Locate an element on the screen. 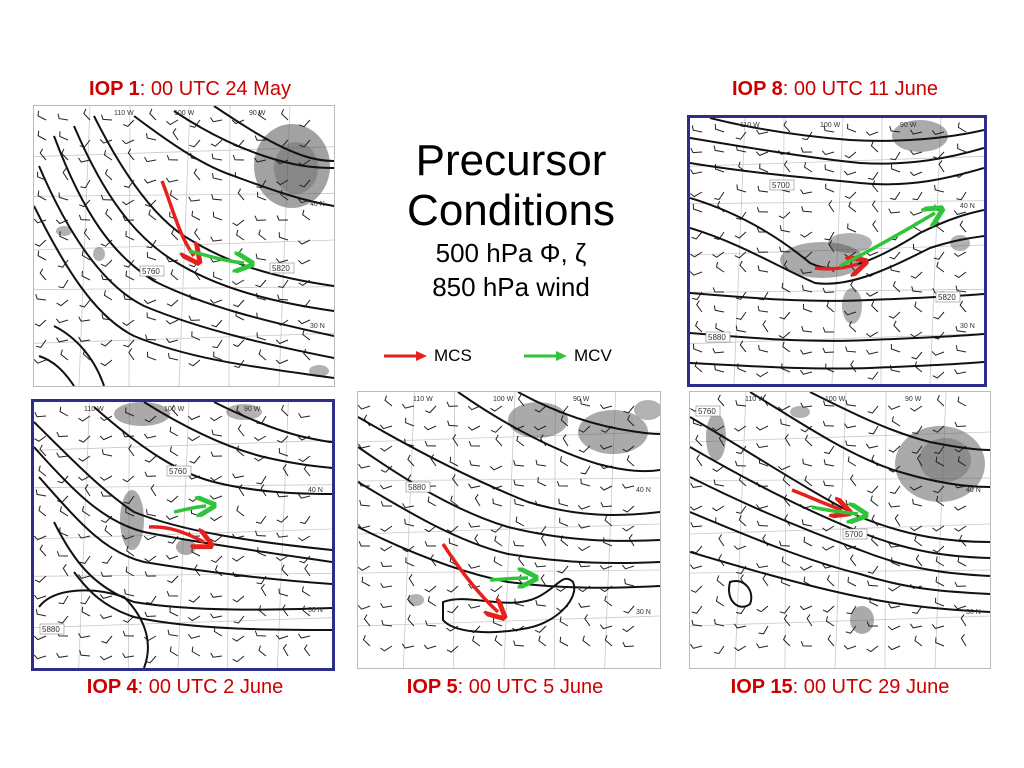  wind-barbs is located at coordinates (172, 238).